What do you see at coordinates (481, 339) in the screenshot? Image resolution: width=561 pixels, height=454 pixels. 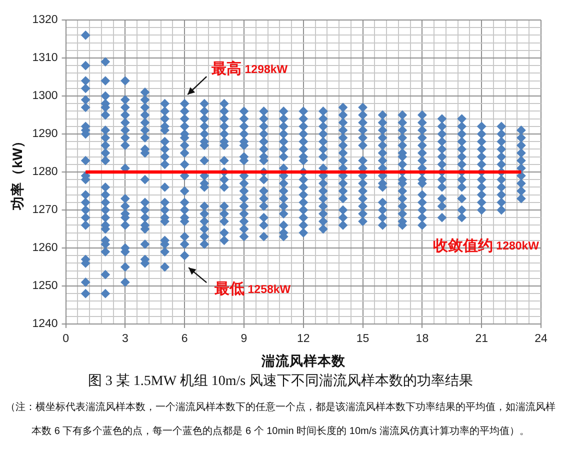 I see `x-tick-label: 21` at bounding box center [481, 339].